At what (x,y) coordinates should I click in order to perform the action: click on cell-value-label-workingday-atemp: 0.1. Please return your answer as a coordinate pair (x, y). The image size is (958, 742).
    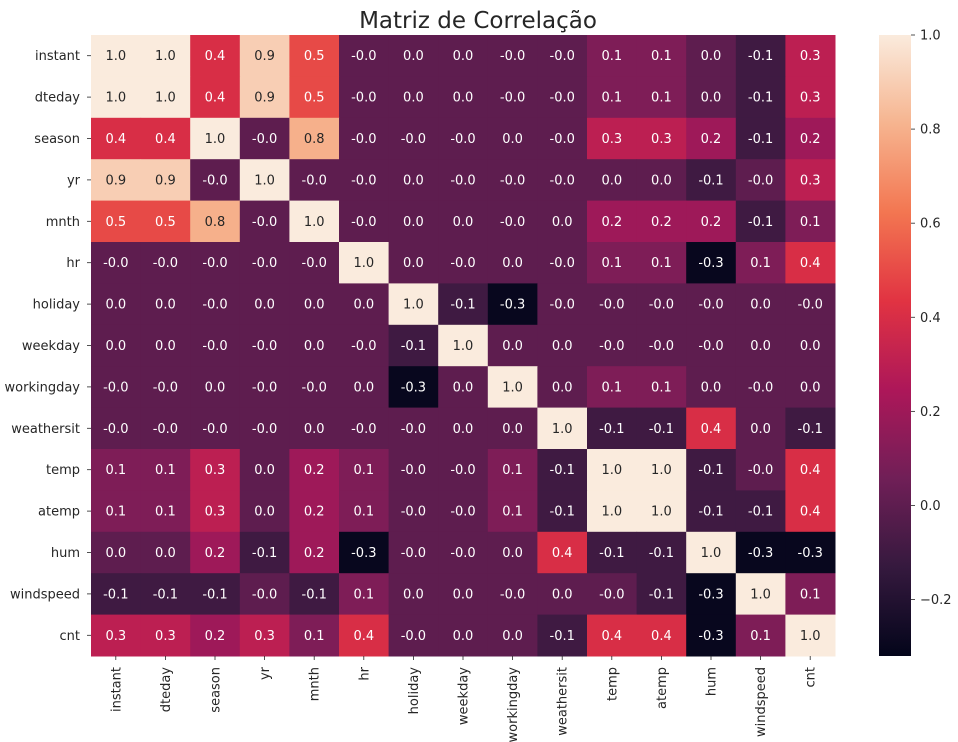
    Looking at the image, I should click on (661, 387).